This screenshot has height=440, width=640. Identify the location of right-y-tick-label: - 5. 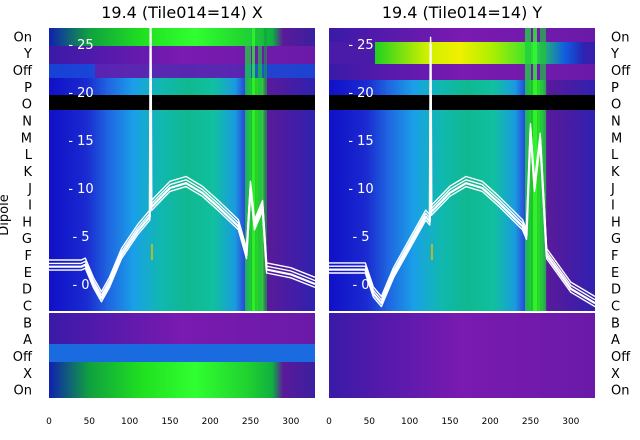
(360, 237).